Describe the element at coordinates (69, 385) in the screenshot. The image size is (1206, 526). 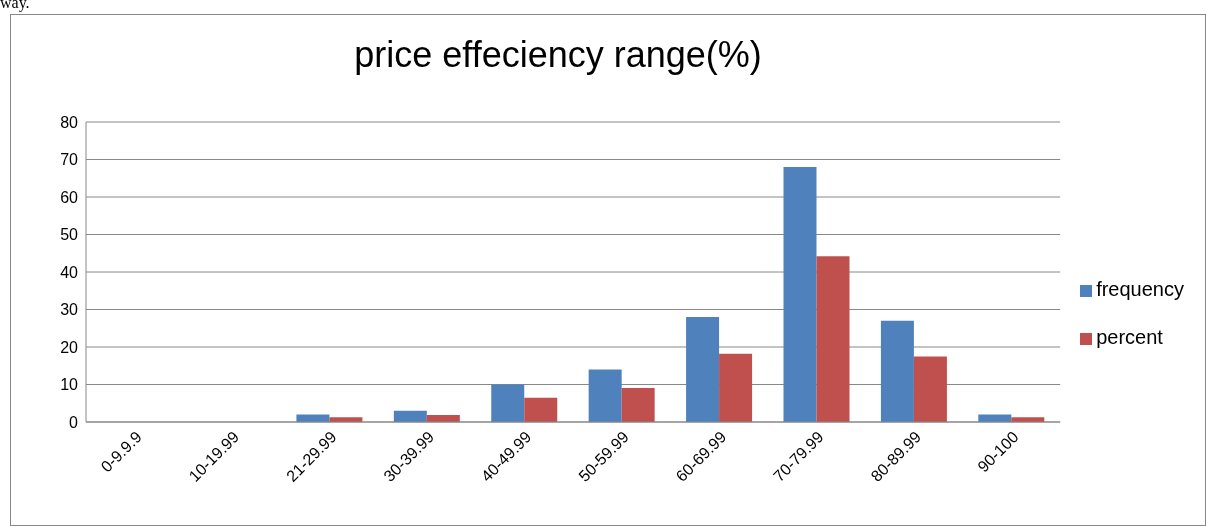
I see `y-tick-label: 10` at that location.